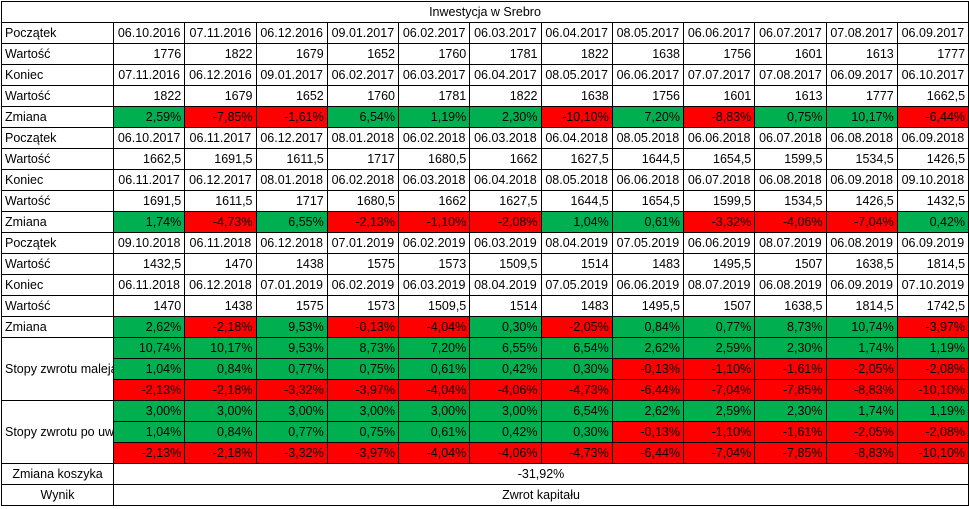  What do you see at coordinates (291, 201) in the screenshot?
I see `table-cell: 1717` at bounding box center [291, 201].